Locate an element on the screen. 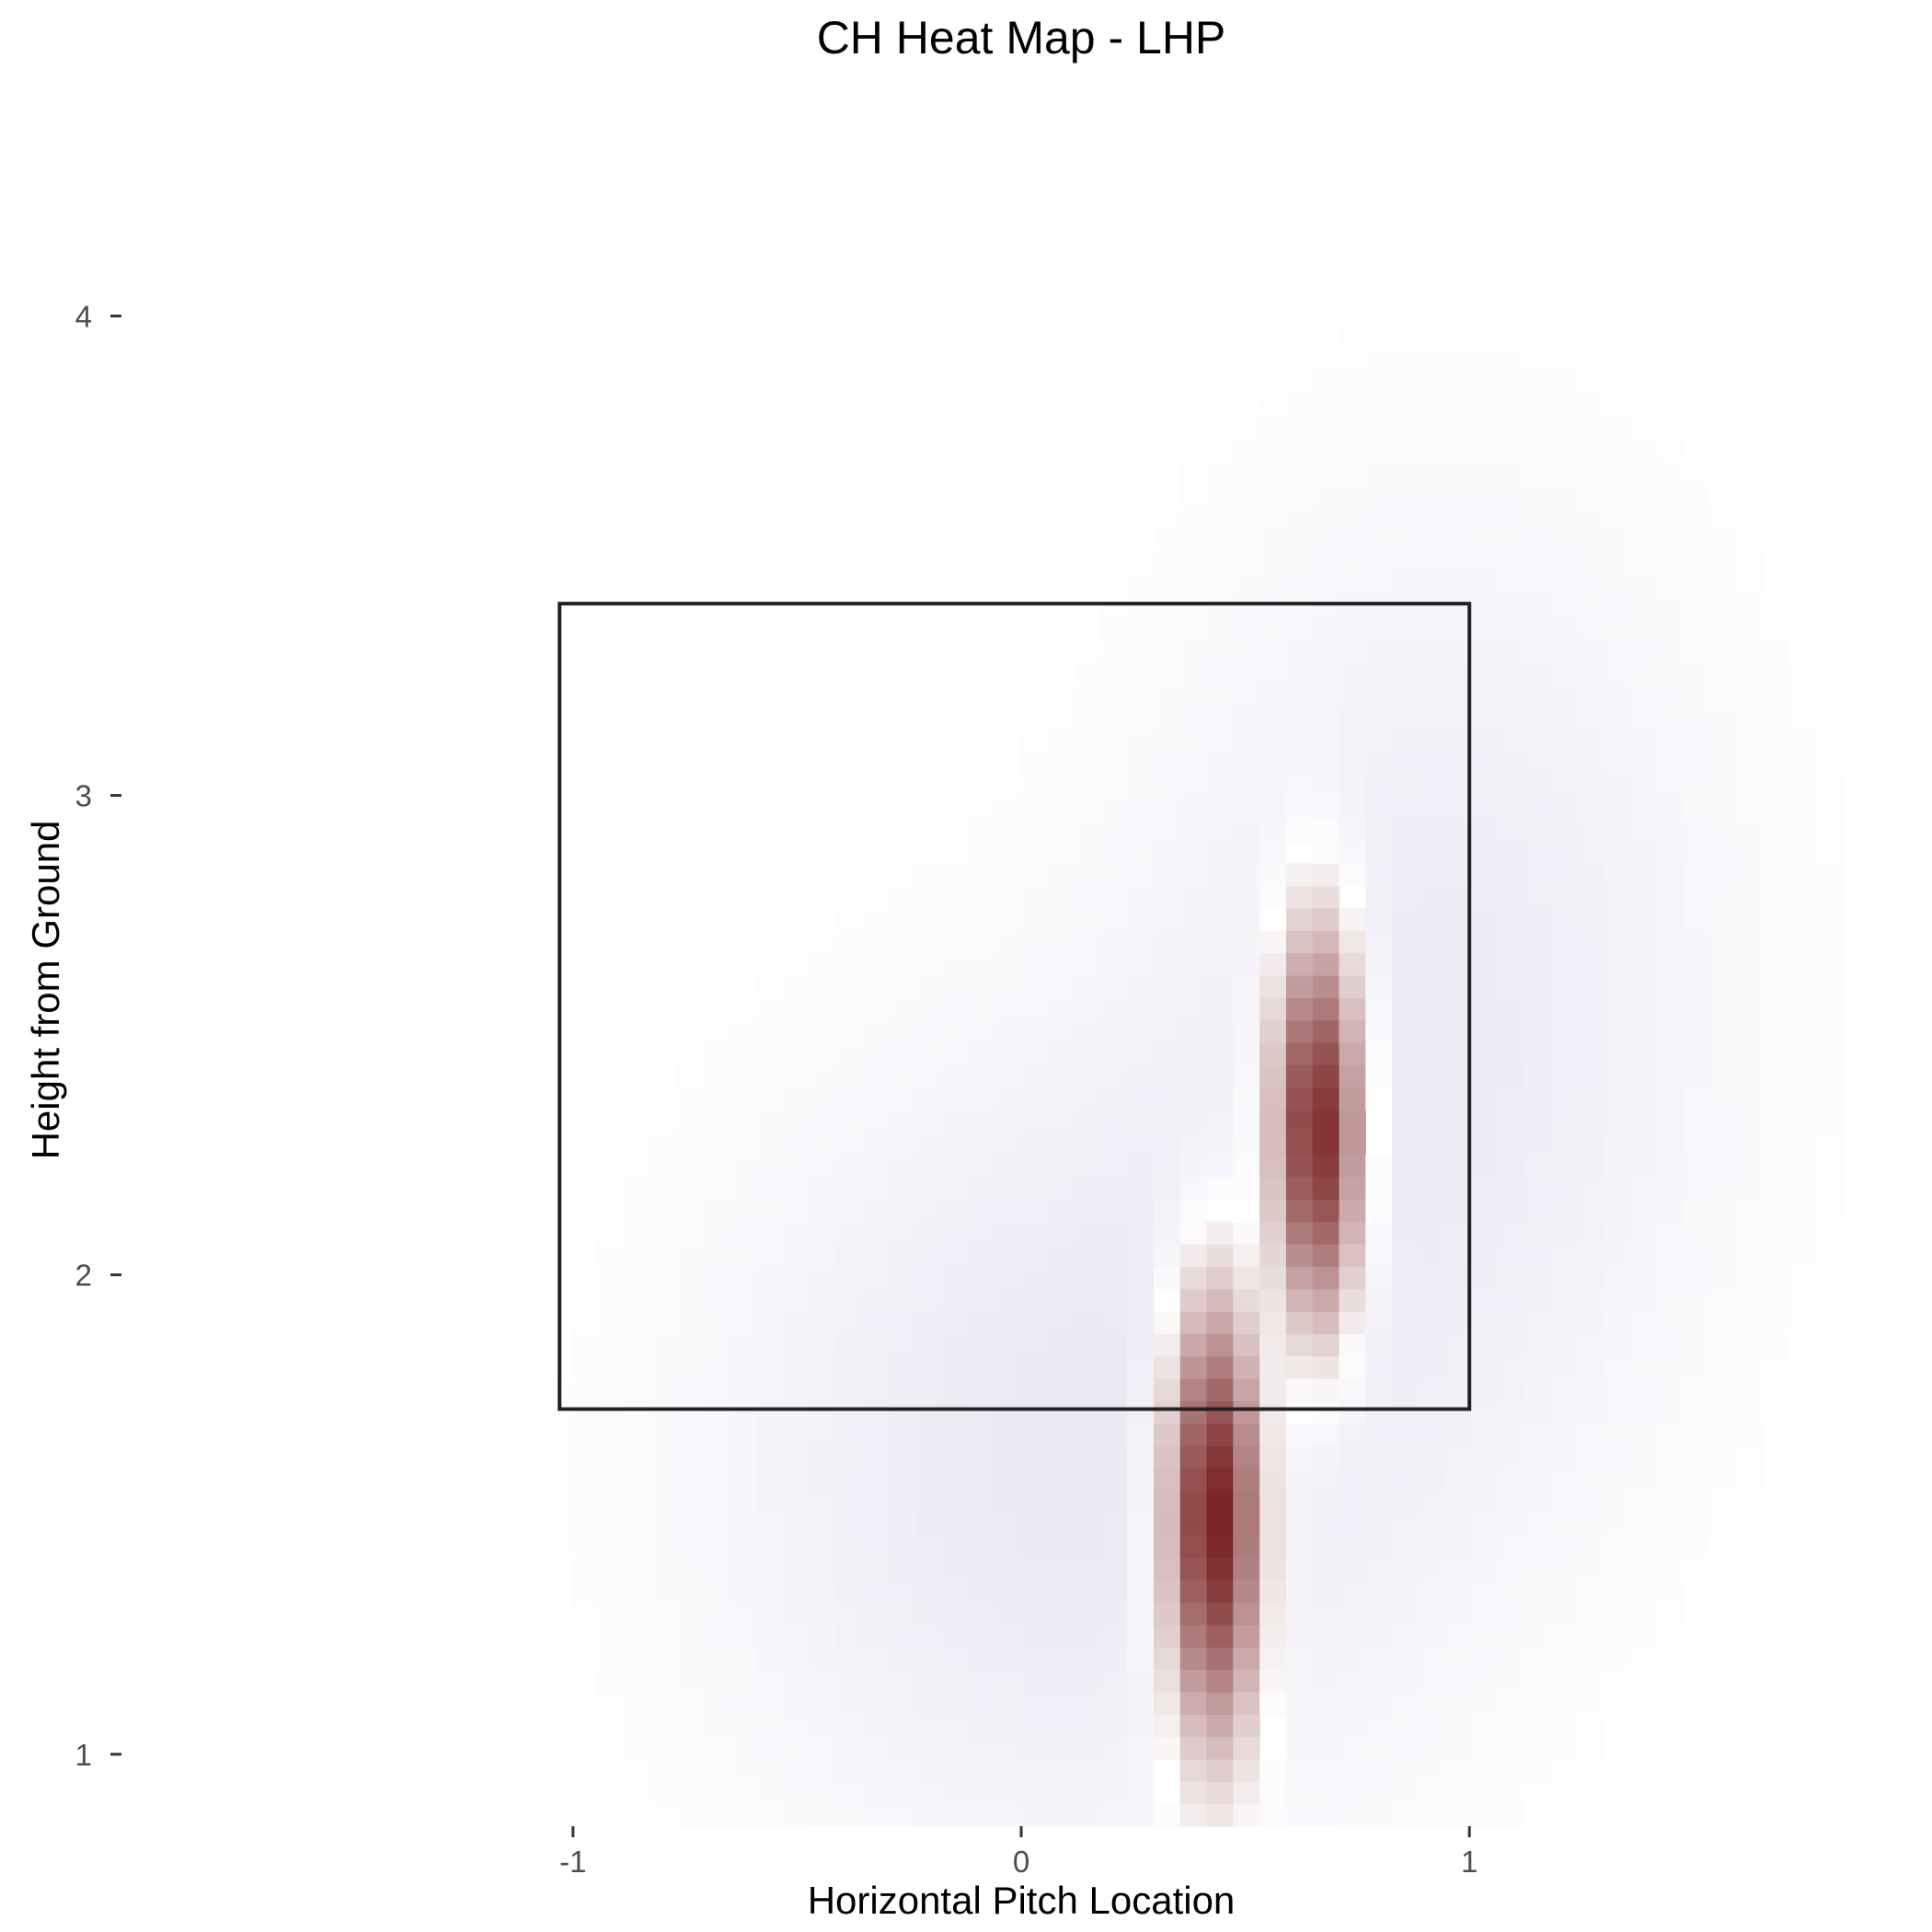 The width and height of the screenshot is (1932, 1932). y-tick-label: 3 is located at coordinates (83, 796).